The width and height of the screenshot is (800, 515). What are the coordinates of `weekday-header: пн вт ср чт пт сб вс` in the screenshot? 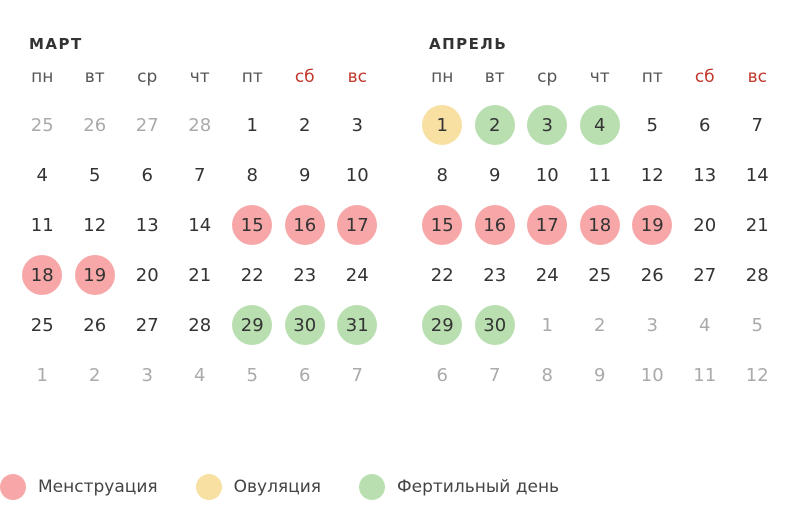 It's located at (200, 77).